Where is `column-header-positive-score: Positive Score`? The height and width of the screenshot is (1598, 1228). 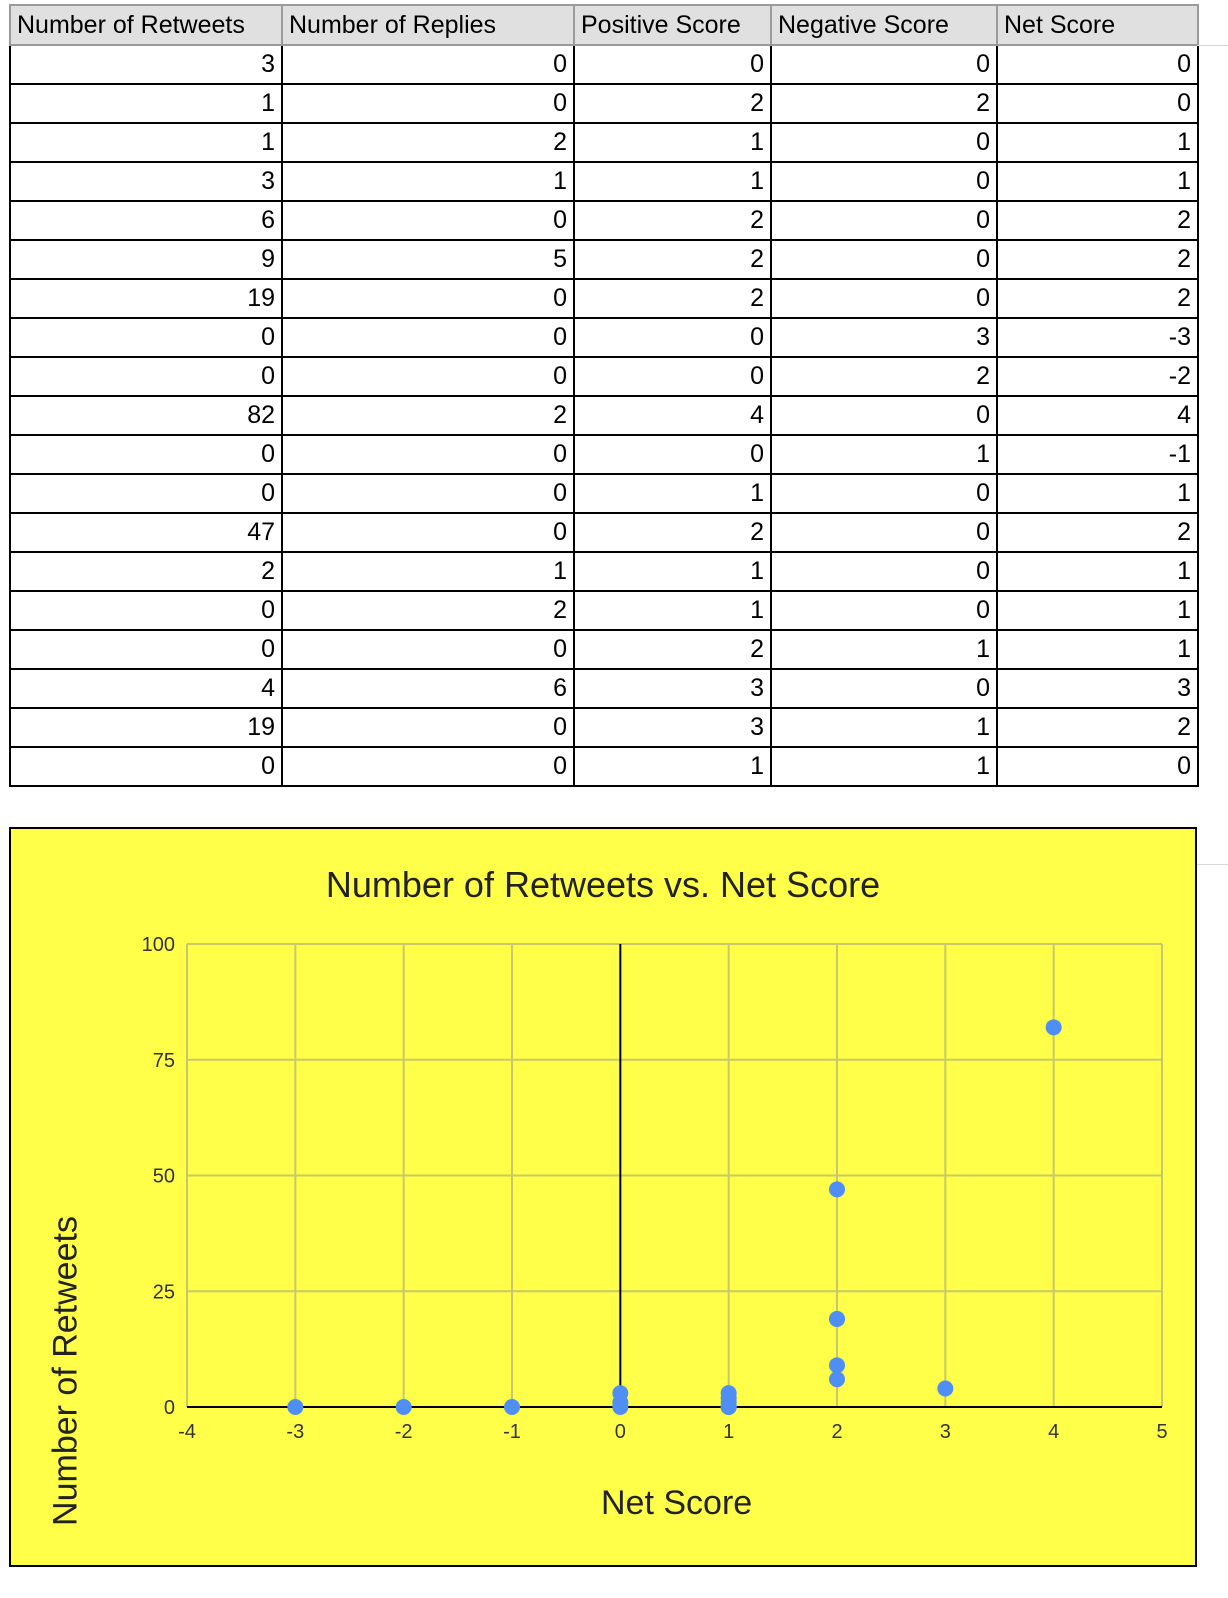
column-header-positive-score: Positive Score is located at coordinates (672, 25).